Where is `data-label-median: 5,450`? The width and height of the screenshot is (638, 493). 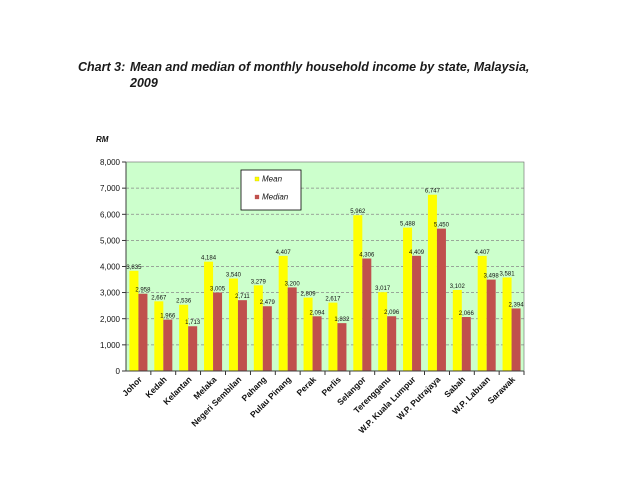
data-label-median: 5,450 is located at coordinates (442, 226).